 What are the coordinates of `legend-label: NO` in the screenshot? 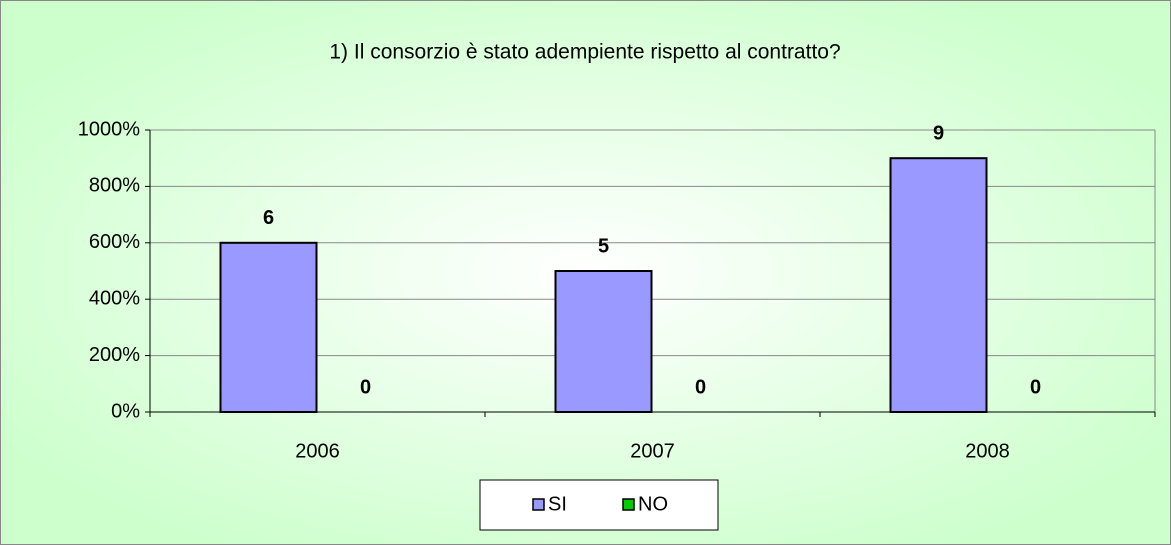 It's located at (653, 504).